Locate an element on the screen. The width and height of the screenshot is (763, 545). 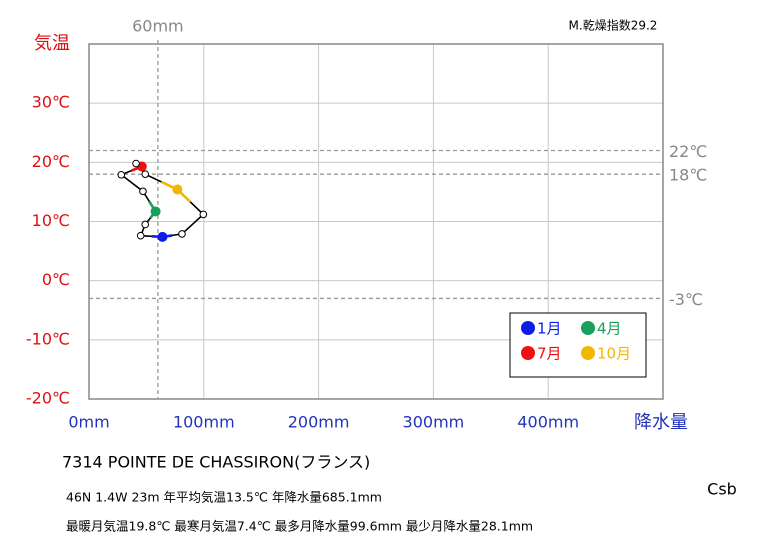
reference-label: 18℃ is located at coordinates (688, 175).